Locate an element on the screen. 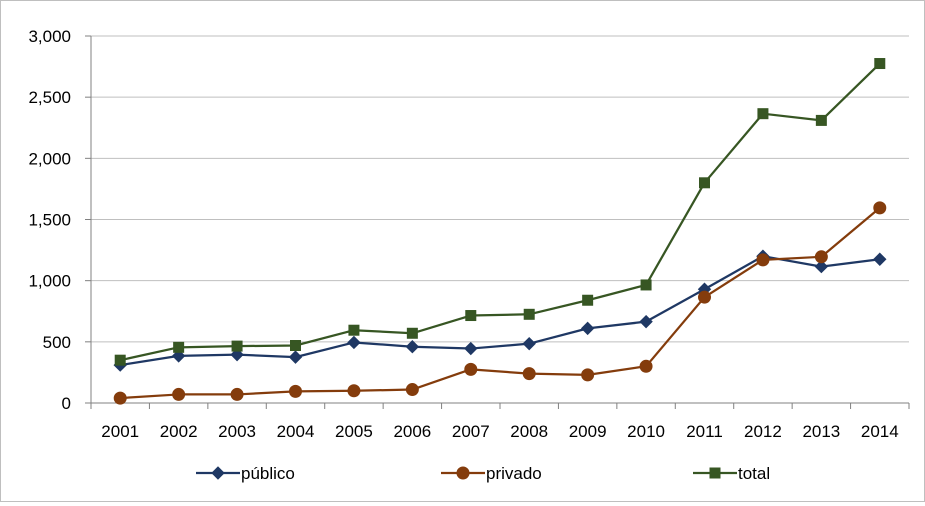 This screenshot has height=506, width=925. x-tick-label: 2012 is located at coordinates (763, 431).